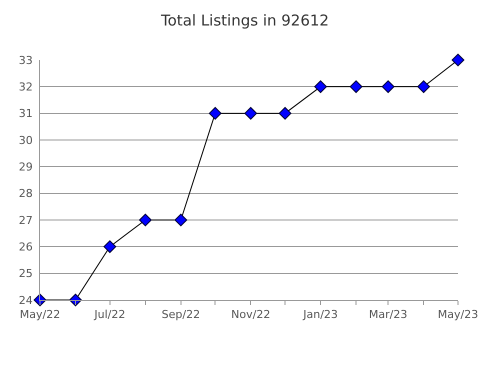 This screenshot has width=490, height=380. What do you see at coordinates (250, 315) in the screenshot?
I see `x-tick-label: Nov/22` at bounding box center [250, 315].